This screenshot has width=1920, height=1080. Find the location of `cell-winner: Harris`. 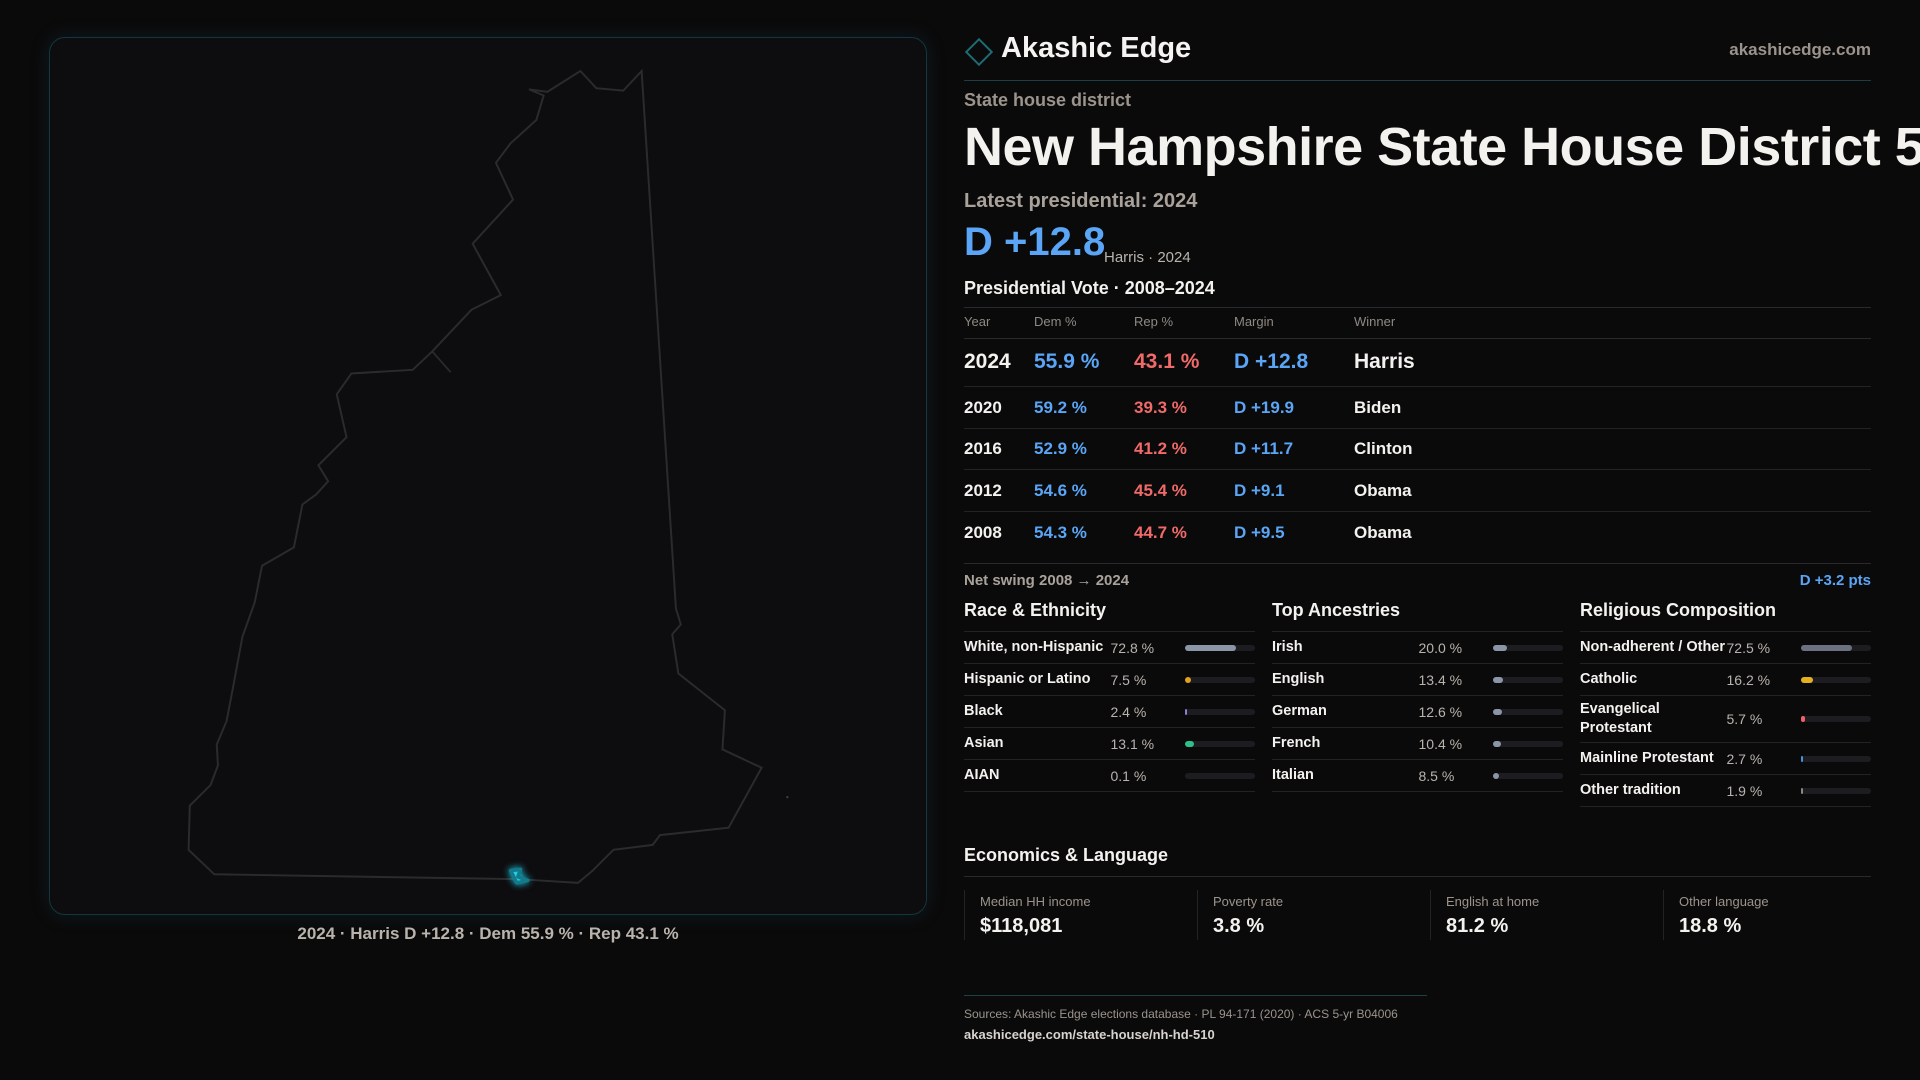

cell-winner: Harris is located at coordinates (1384, 361).